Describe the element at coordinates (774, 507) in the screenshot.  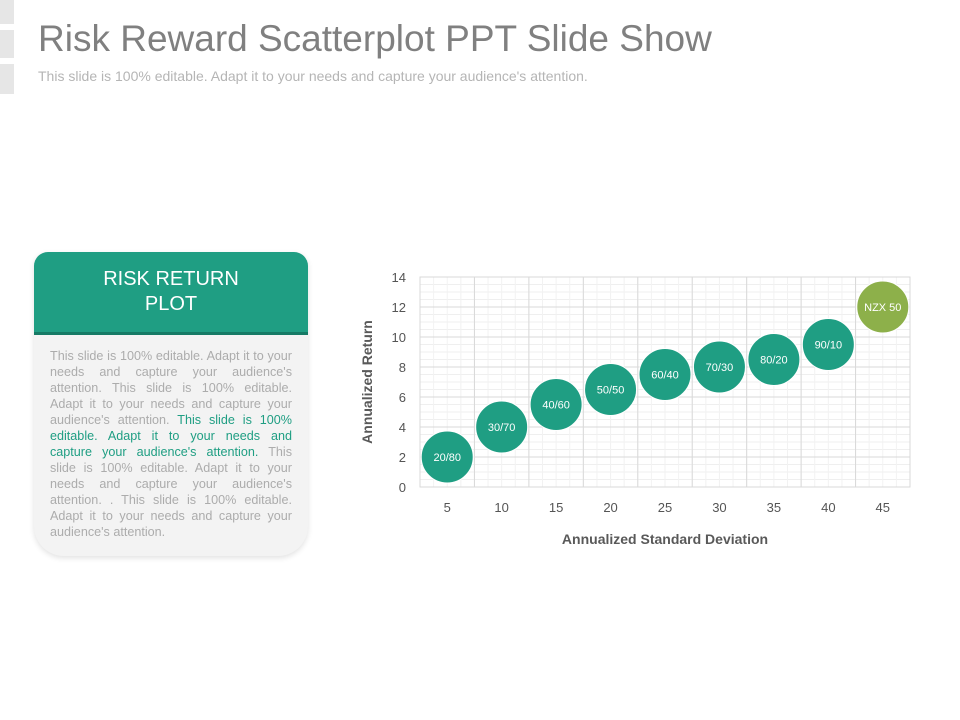
I see `x-tick-label: 35` at that location.